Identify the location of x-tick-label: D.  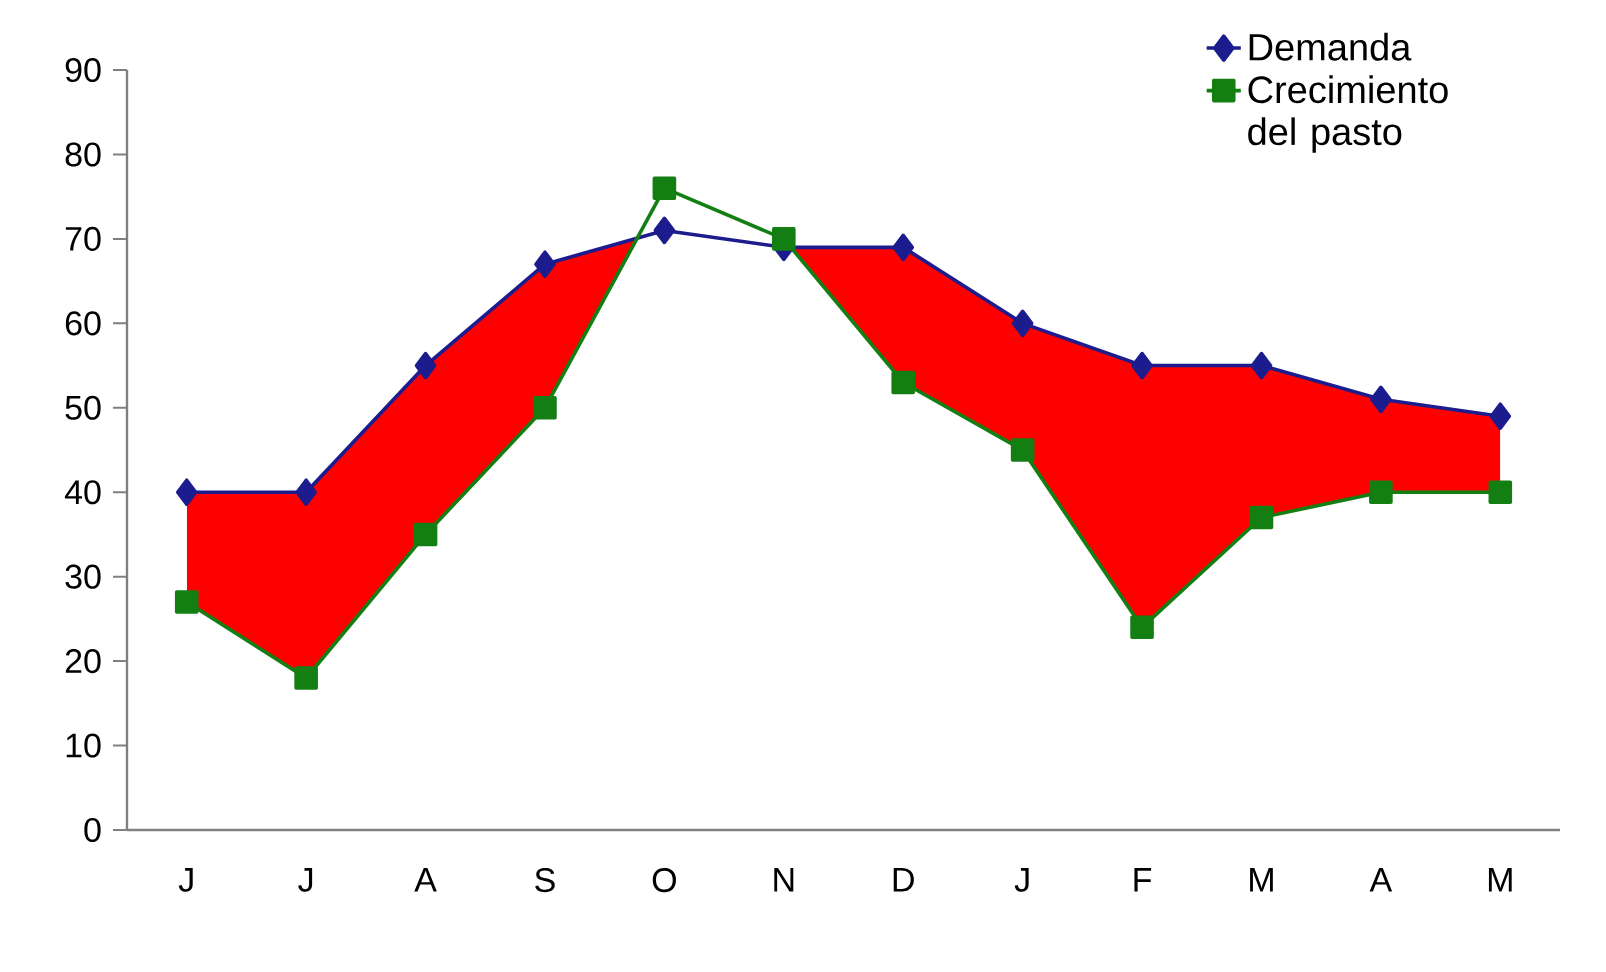
(903, 880).